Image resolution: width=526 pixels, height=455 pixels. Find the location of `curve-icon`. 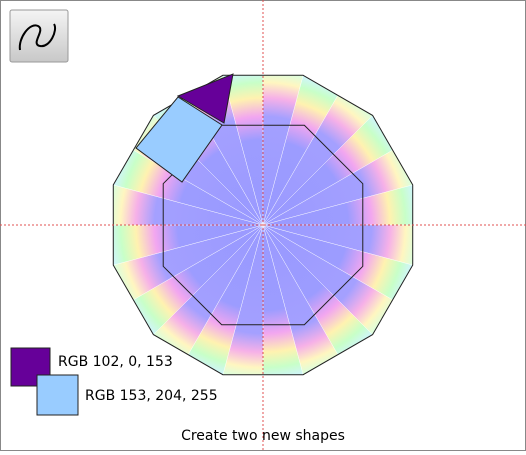

curve-icon is located at coordinates (37, 37).